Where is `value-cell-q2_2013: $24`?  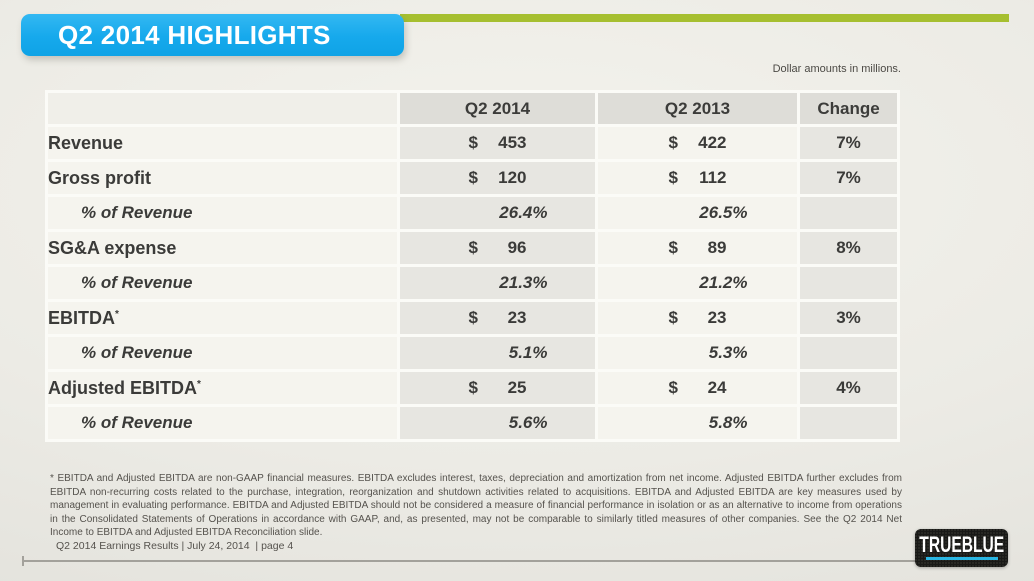
value-cell-q2_2013: $24 is located at coordinates (697, 388).